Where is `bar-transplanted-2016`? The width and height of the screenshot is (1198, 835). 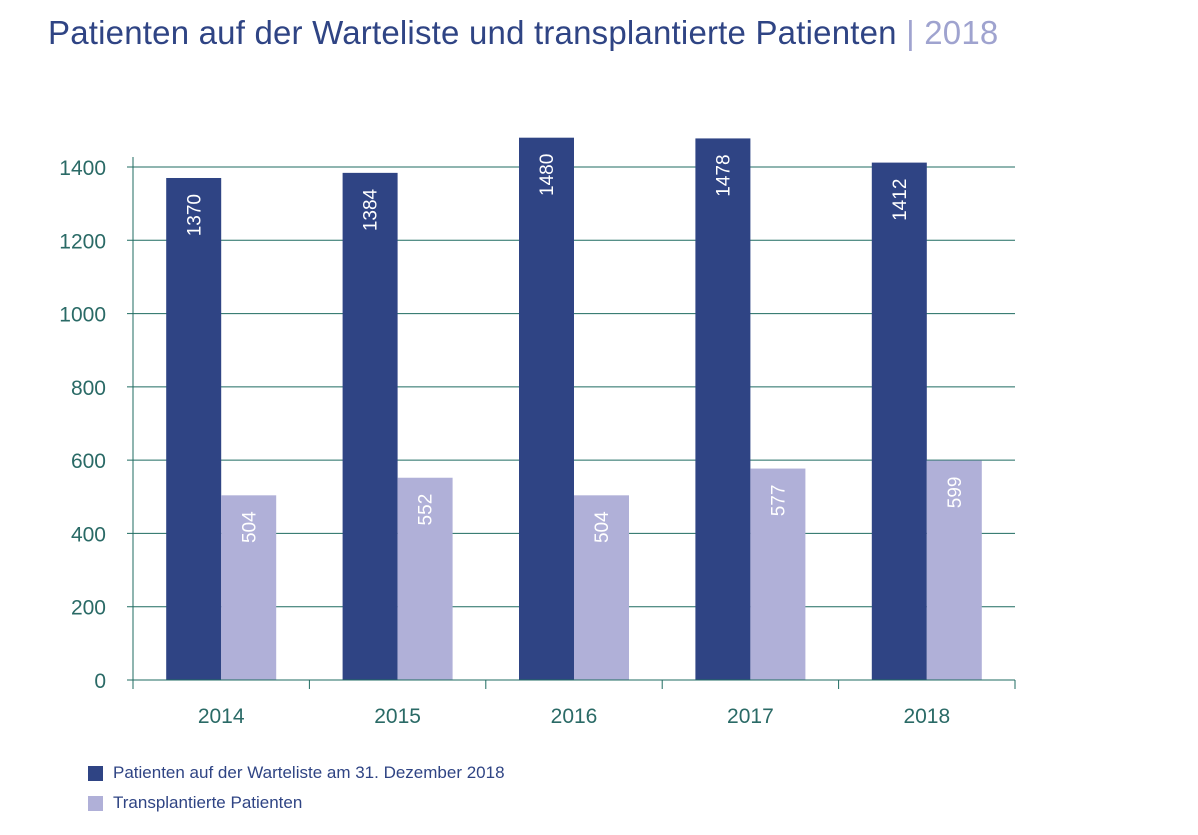
bar-transplanted-2016 is located at coordinates (601, 587).